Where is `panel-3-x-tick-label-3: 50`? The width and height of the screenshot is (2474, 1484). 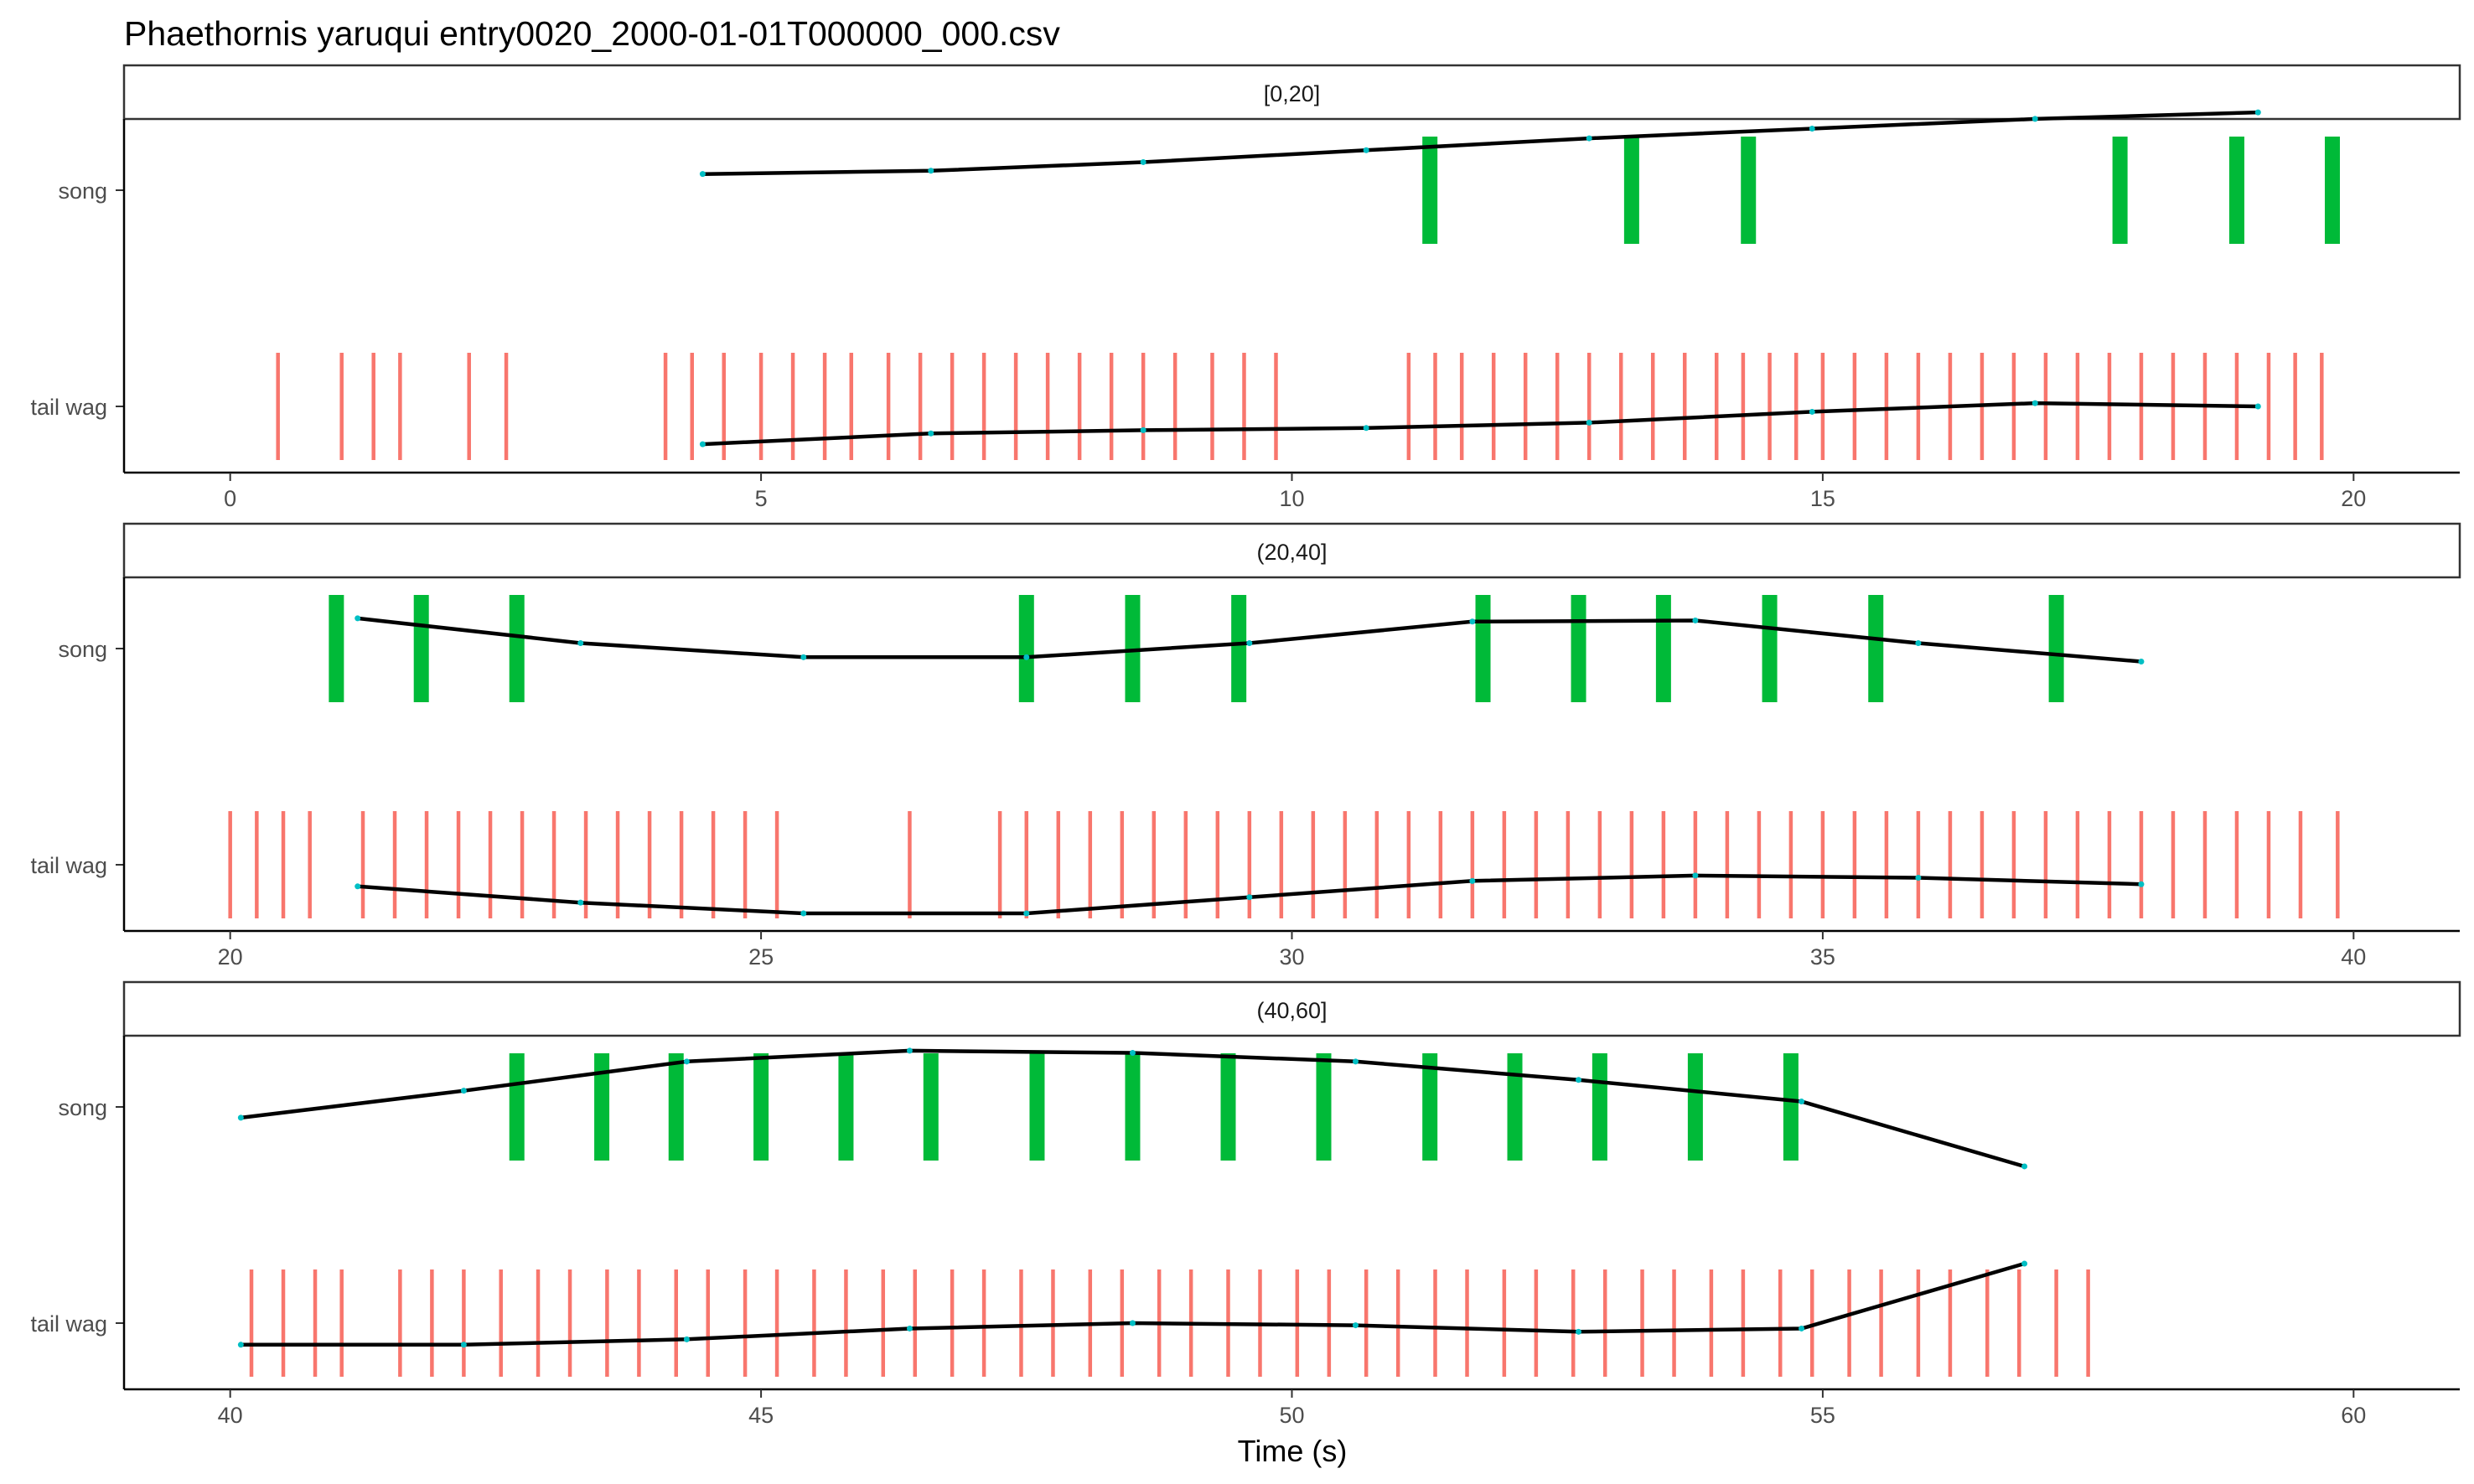
panel-3-x-tick-label-3: 50 is located at coordinates (1292, 1416).